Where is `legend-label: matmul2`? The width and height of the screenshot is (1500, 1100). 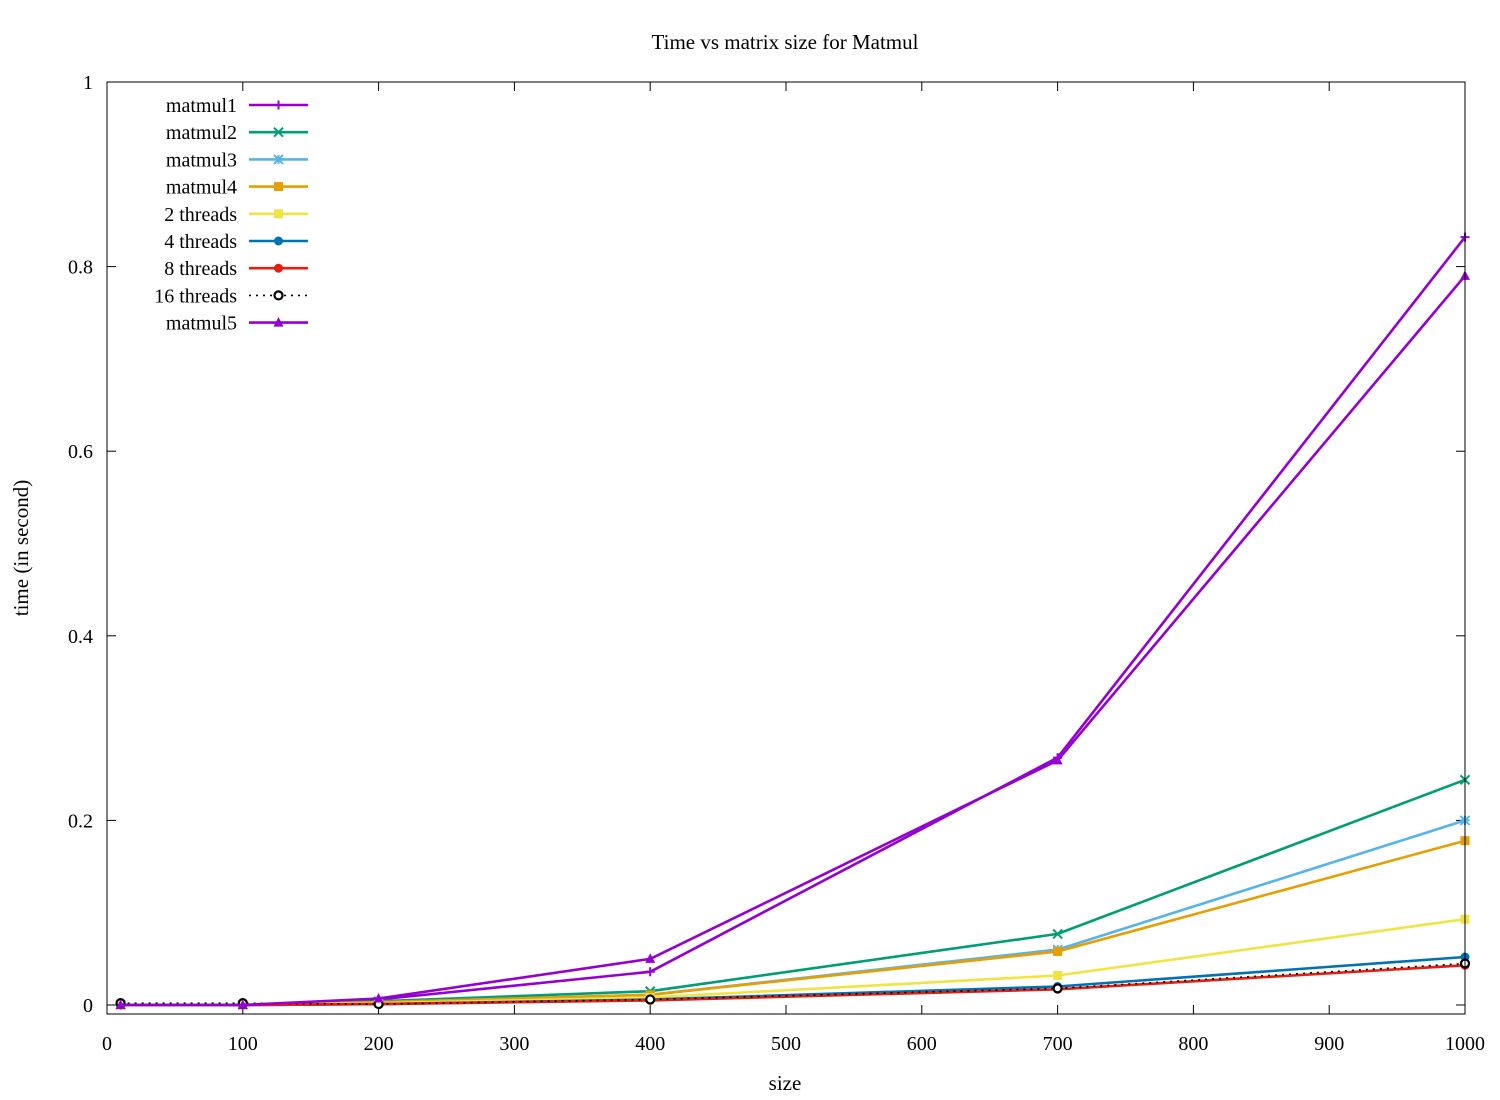 legend-label: matmul2 is located at coordinates (201, 133).